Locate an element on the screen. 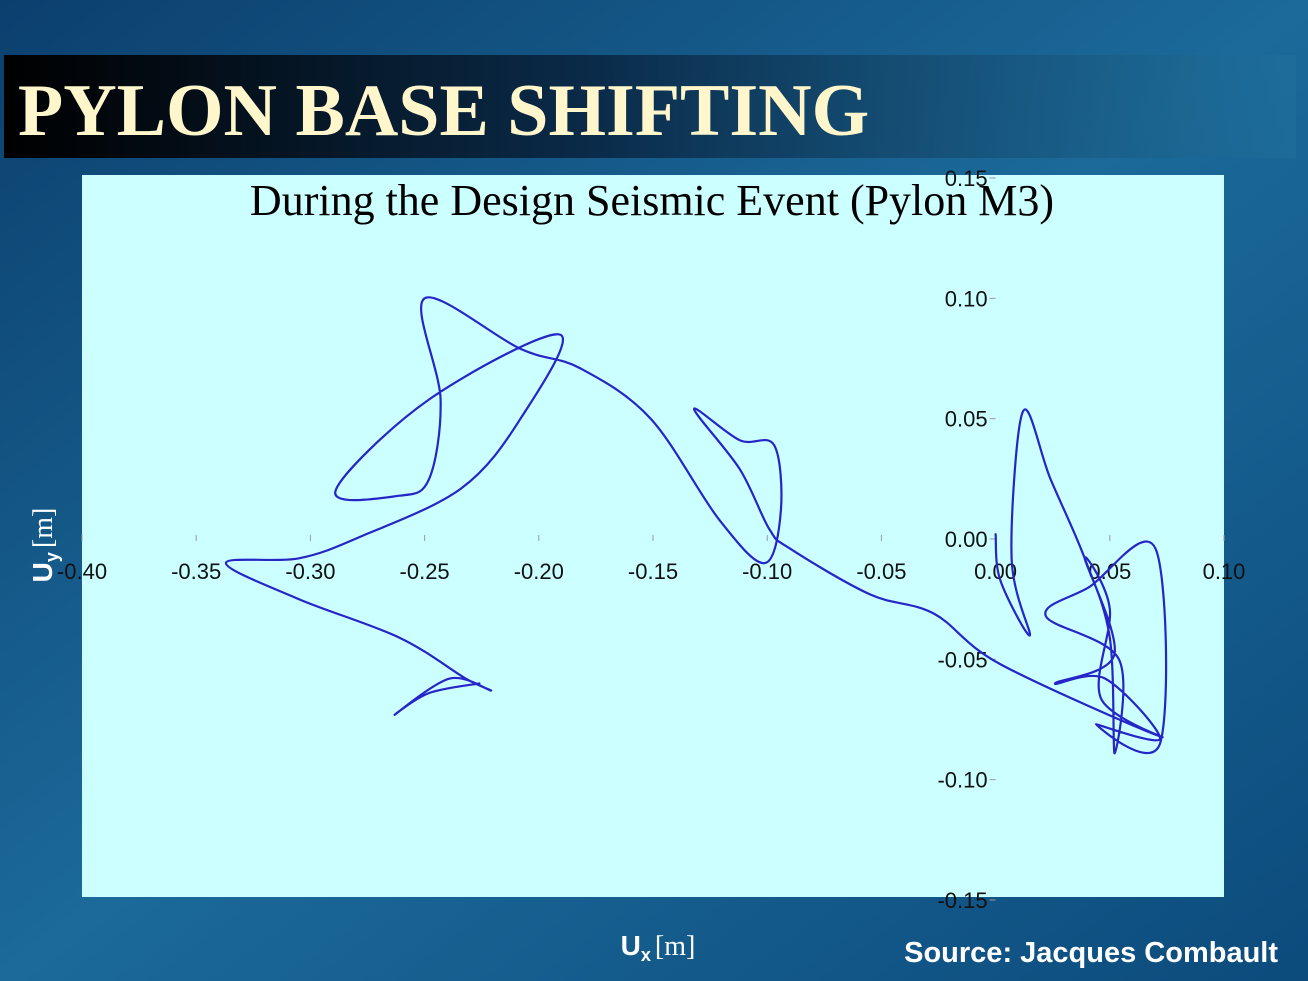 The image size is (1308, 981). x-tick-label: -0.35 is located at coordinates (196, 571).